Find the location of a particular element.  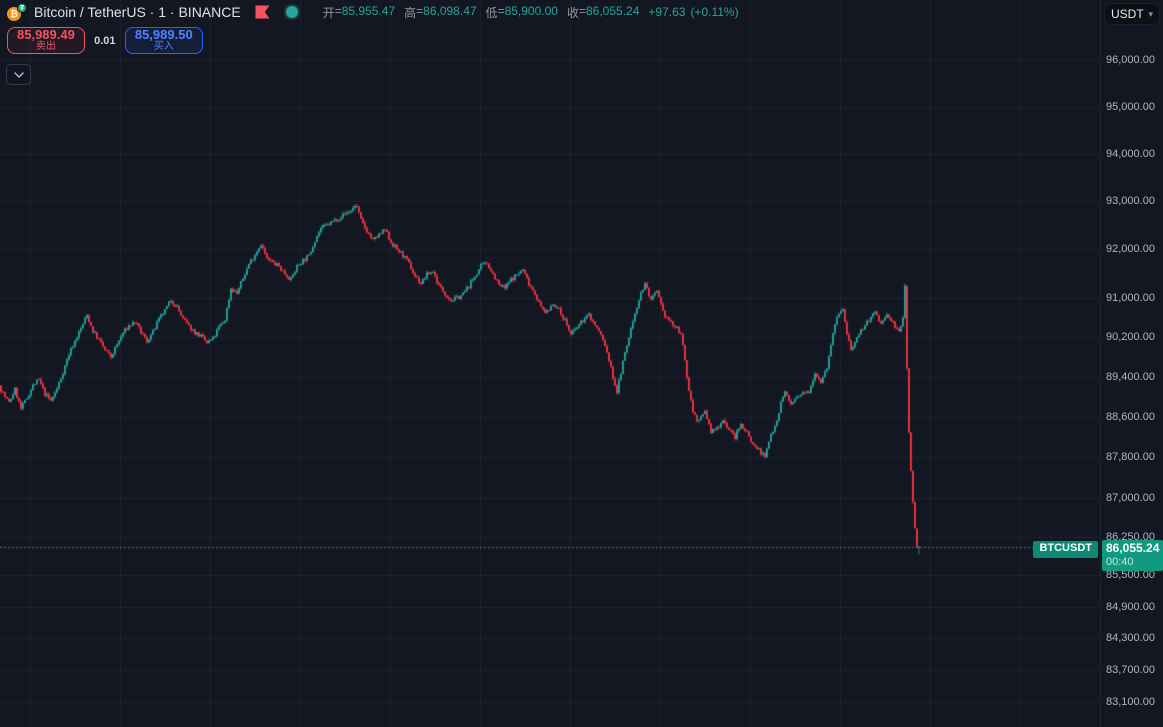

price-change: +97.63 (+0.11%) is located at coordinates (693, 12).